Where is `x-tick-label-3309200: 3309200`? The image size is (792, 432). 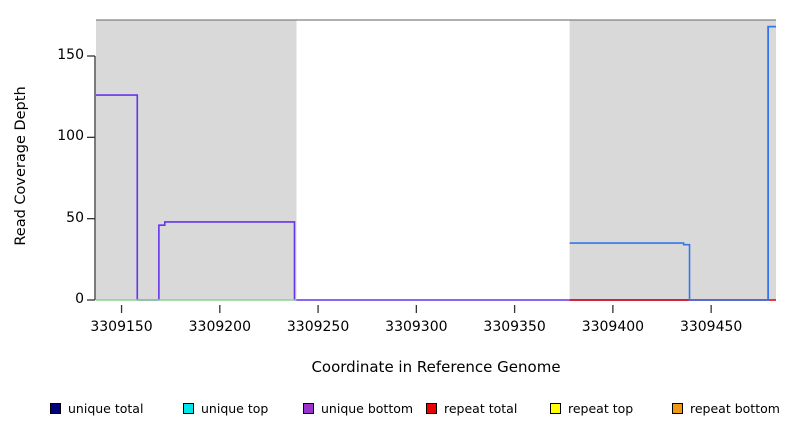 x-tick-label-3309200: 3309200 is located at coordinates (219, 327).